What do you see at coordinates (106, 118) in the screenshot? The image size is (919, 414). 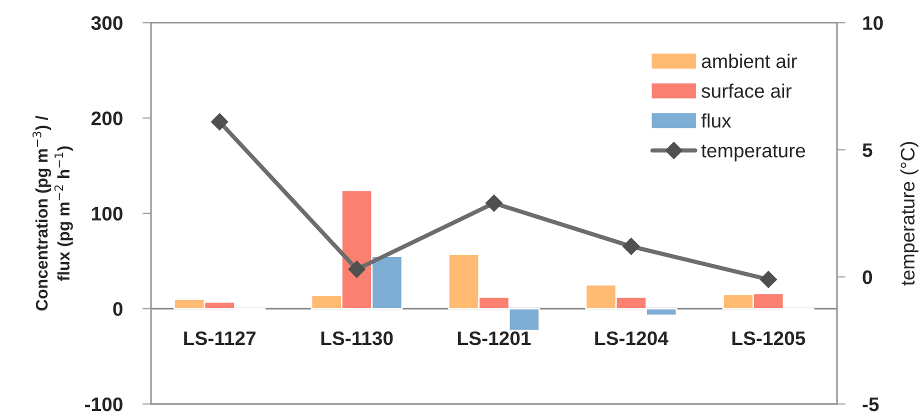 I see `y-tick-label: 200` at bounding box center [106, 118].